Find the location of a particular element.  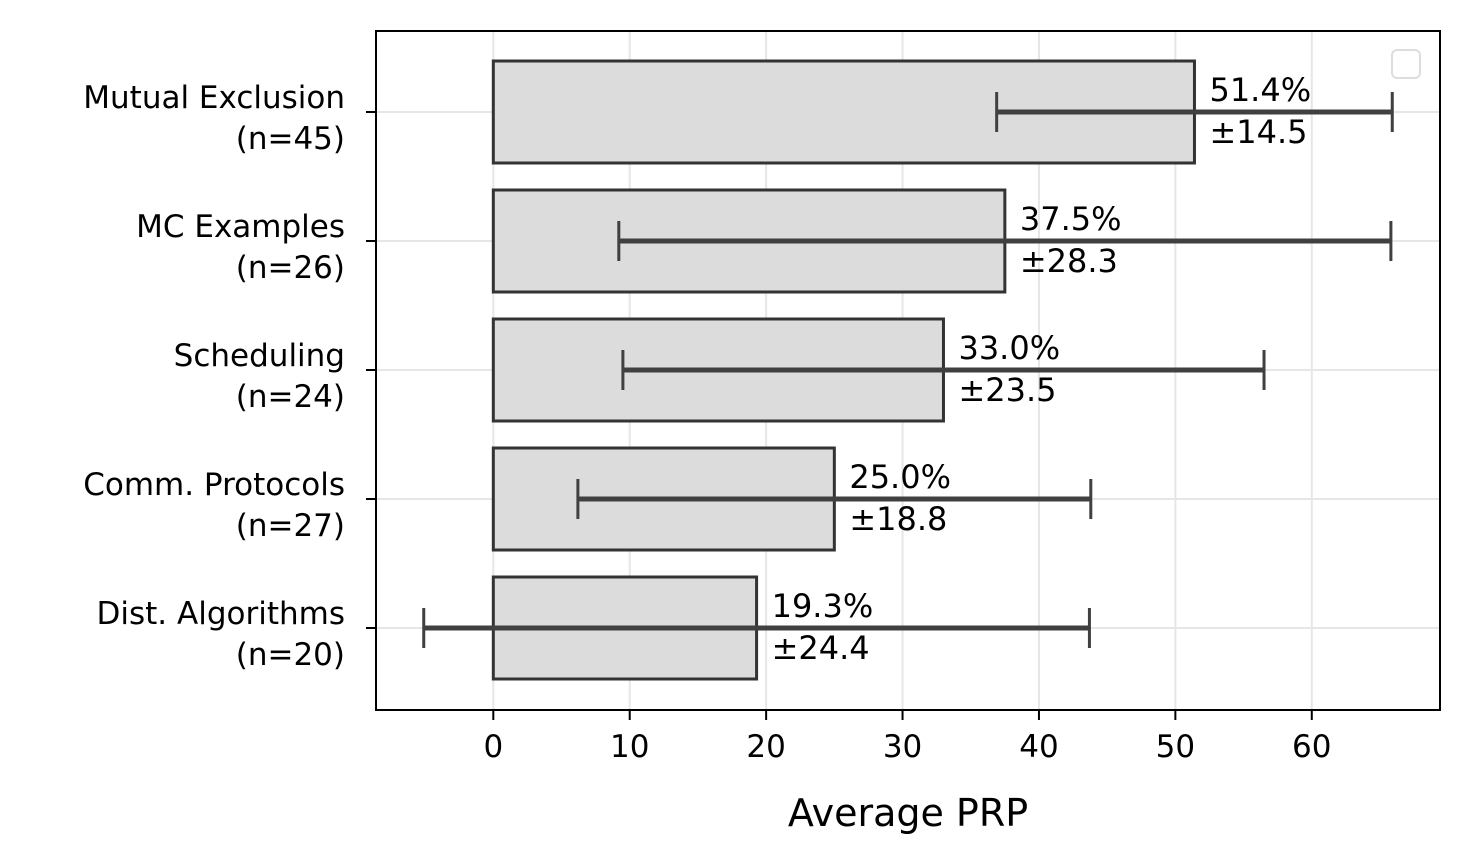

value-label: 37.5% is located at coordinates (1071, 219).